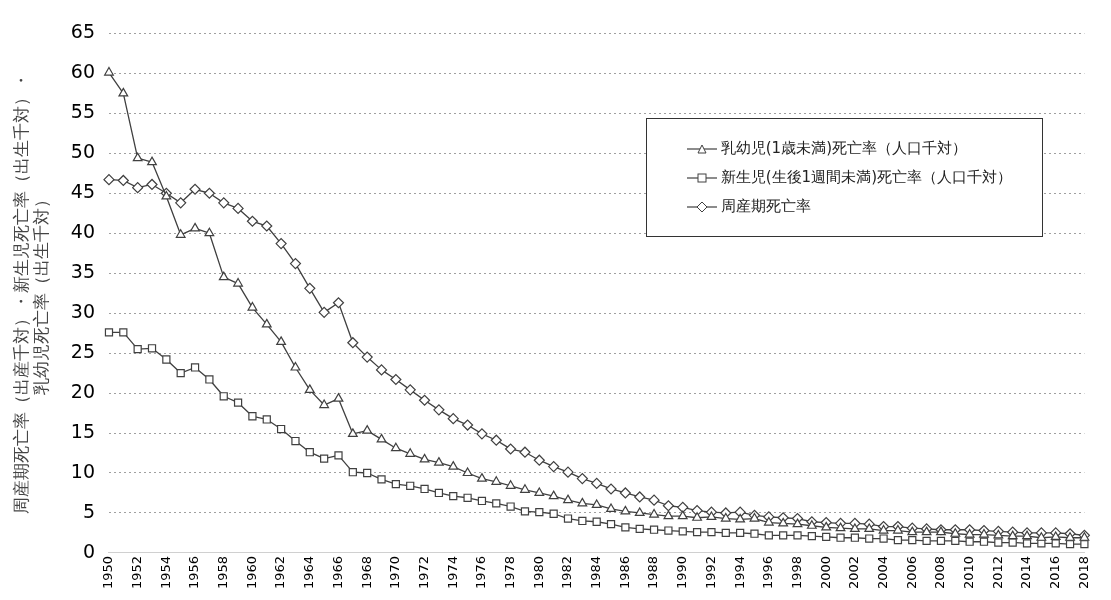  What do you see at coordinates (765, 206) in the screenshot?
I see `legend-label: 周産期死亡率` at bounding box center [765, 206].